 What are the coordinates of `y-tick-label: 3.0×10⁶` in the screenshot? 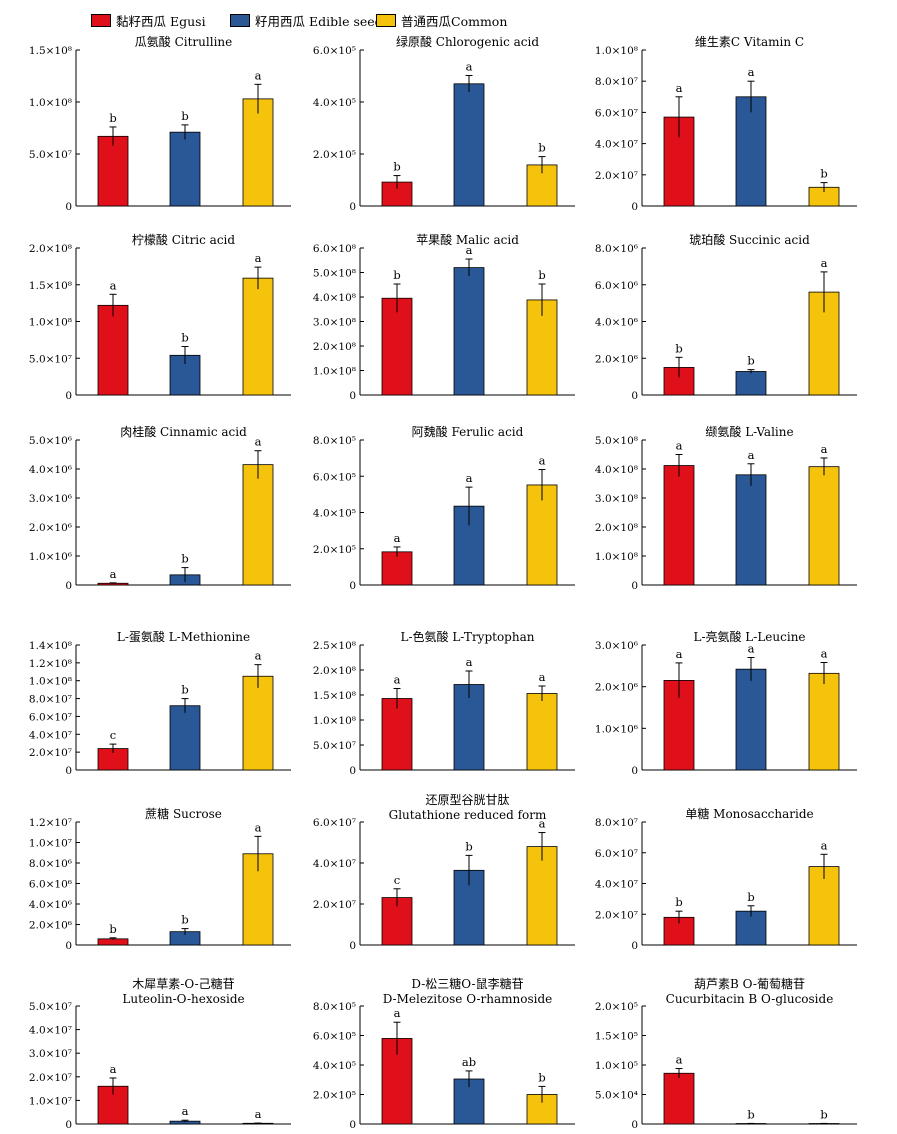 It's located at (50, 499).